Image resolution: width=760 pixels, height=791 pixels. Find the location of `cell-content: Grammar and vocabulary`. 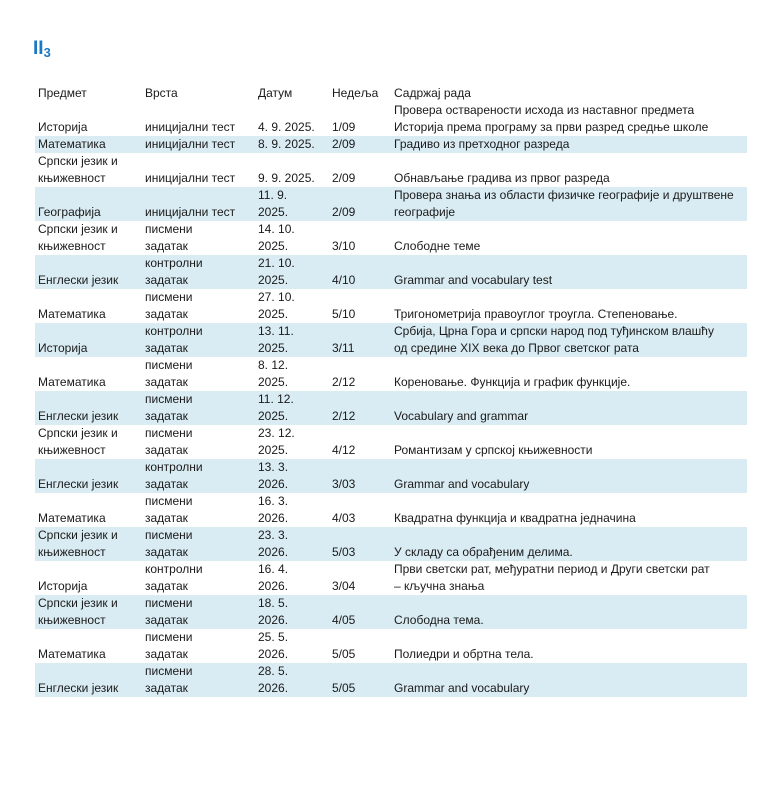

cell-content: Grammar and vocabulary is located at coordinates (462, 484).